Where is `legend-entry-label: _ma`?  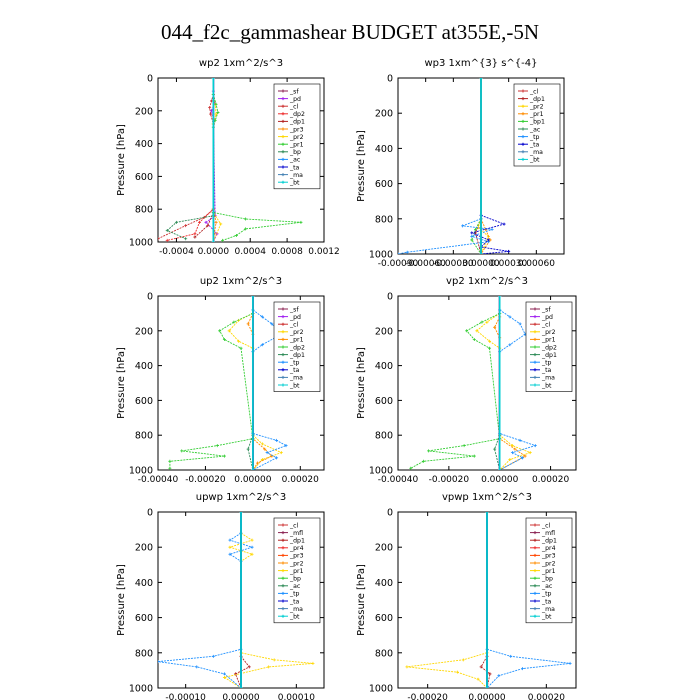
legend-entry-label: _ma is located at coordinates (536, 152).